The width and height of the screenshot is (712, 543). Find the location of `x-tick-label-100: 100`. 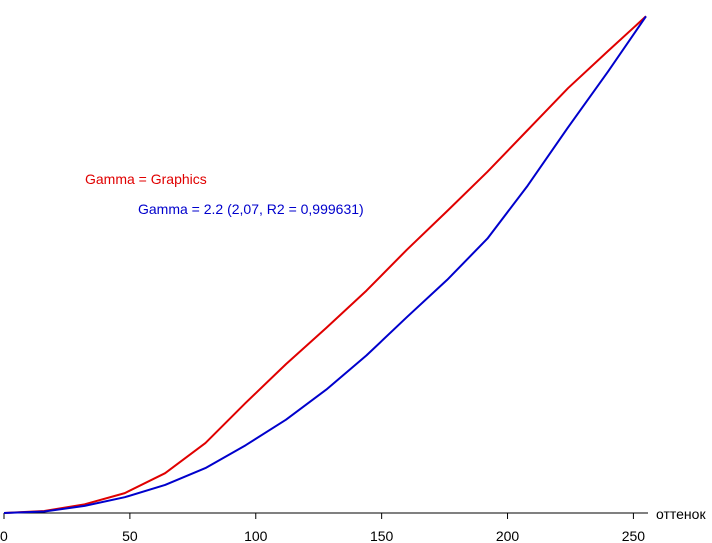

x-tick-label-100: 100 is located at coordinates (256, 535).